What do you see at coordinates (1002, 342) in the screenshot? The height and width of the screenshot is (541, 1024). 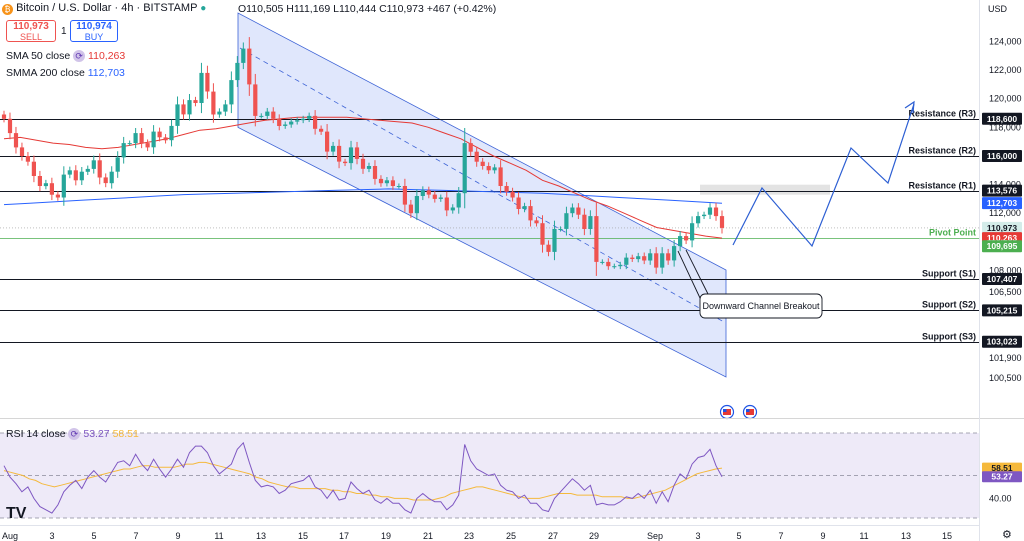 I see `level-6-tag-text: 103,023` at bounding box center [1002, 342].